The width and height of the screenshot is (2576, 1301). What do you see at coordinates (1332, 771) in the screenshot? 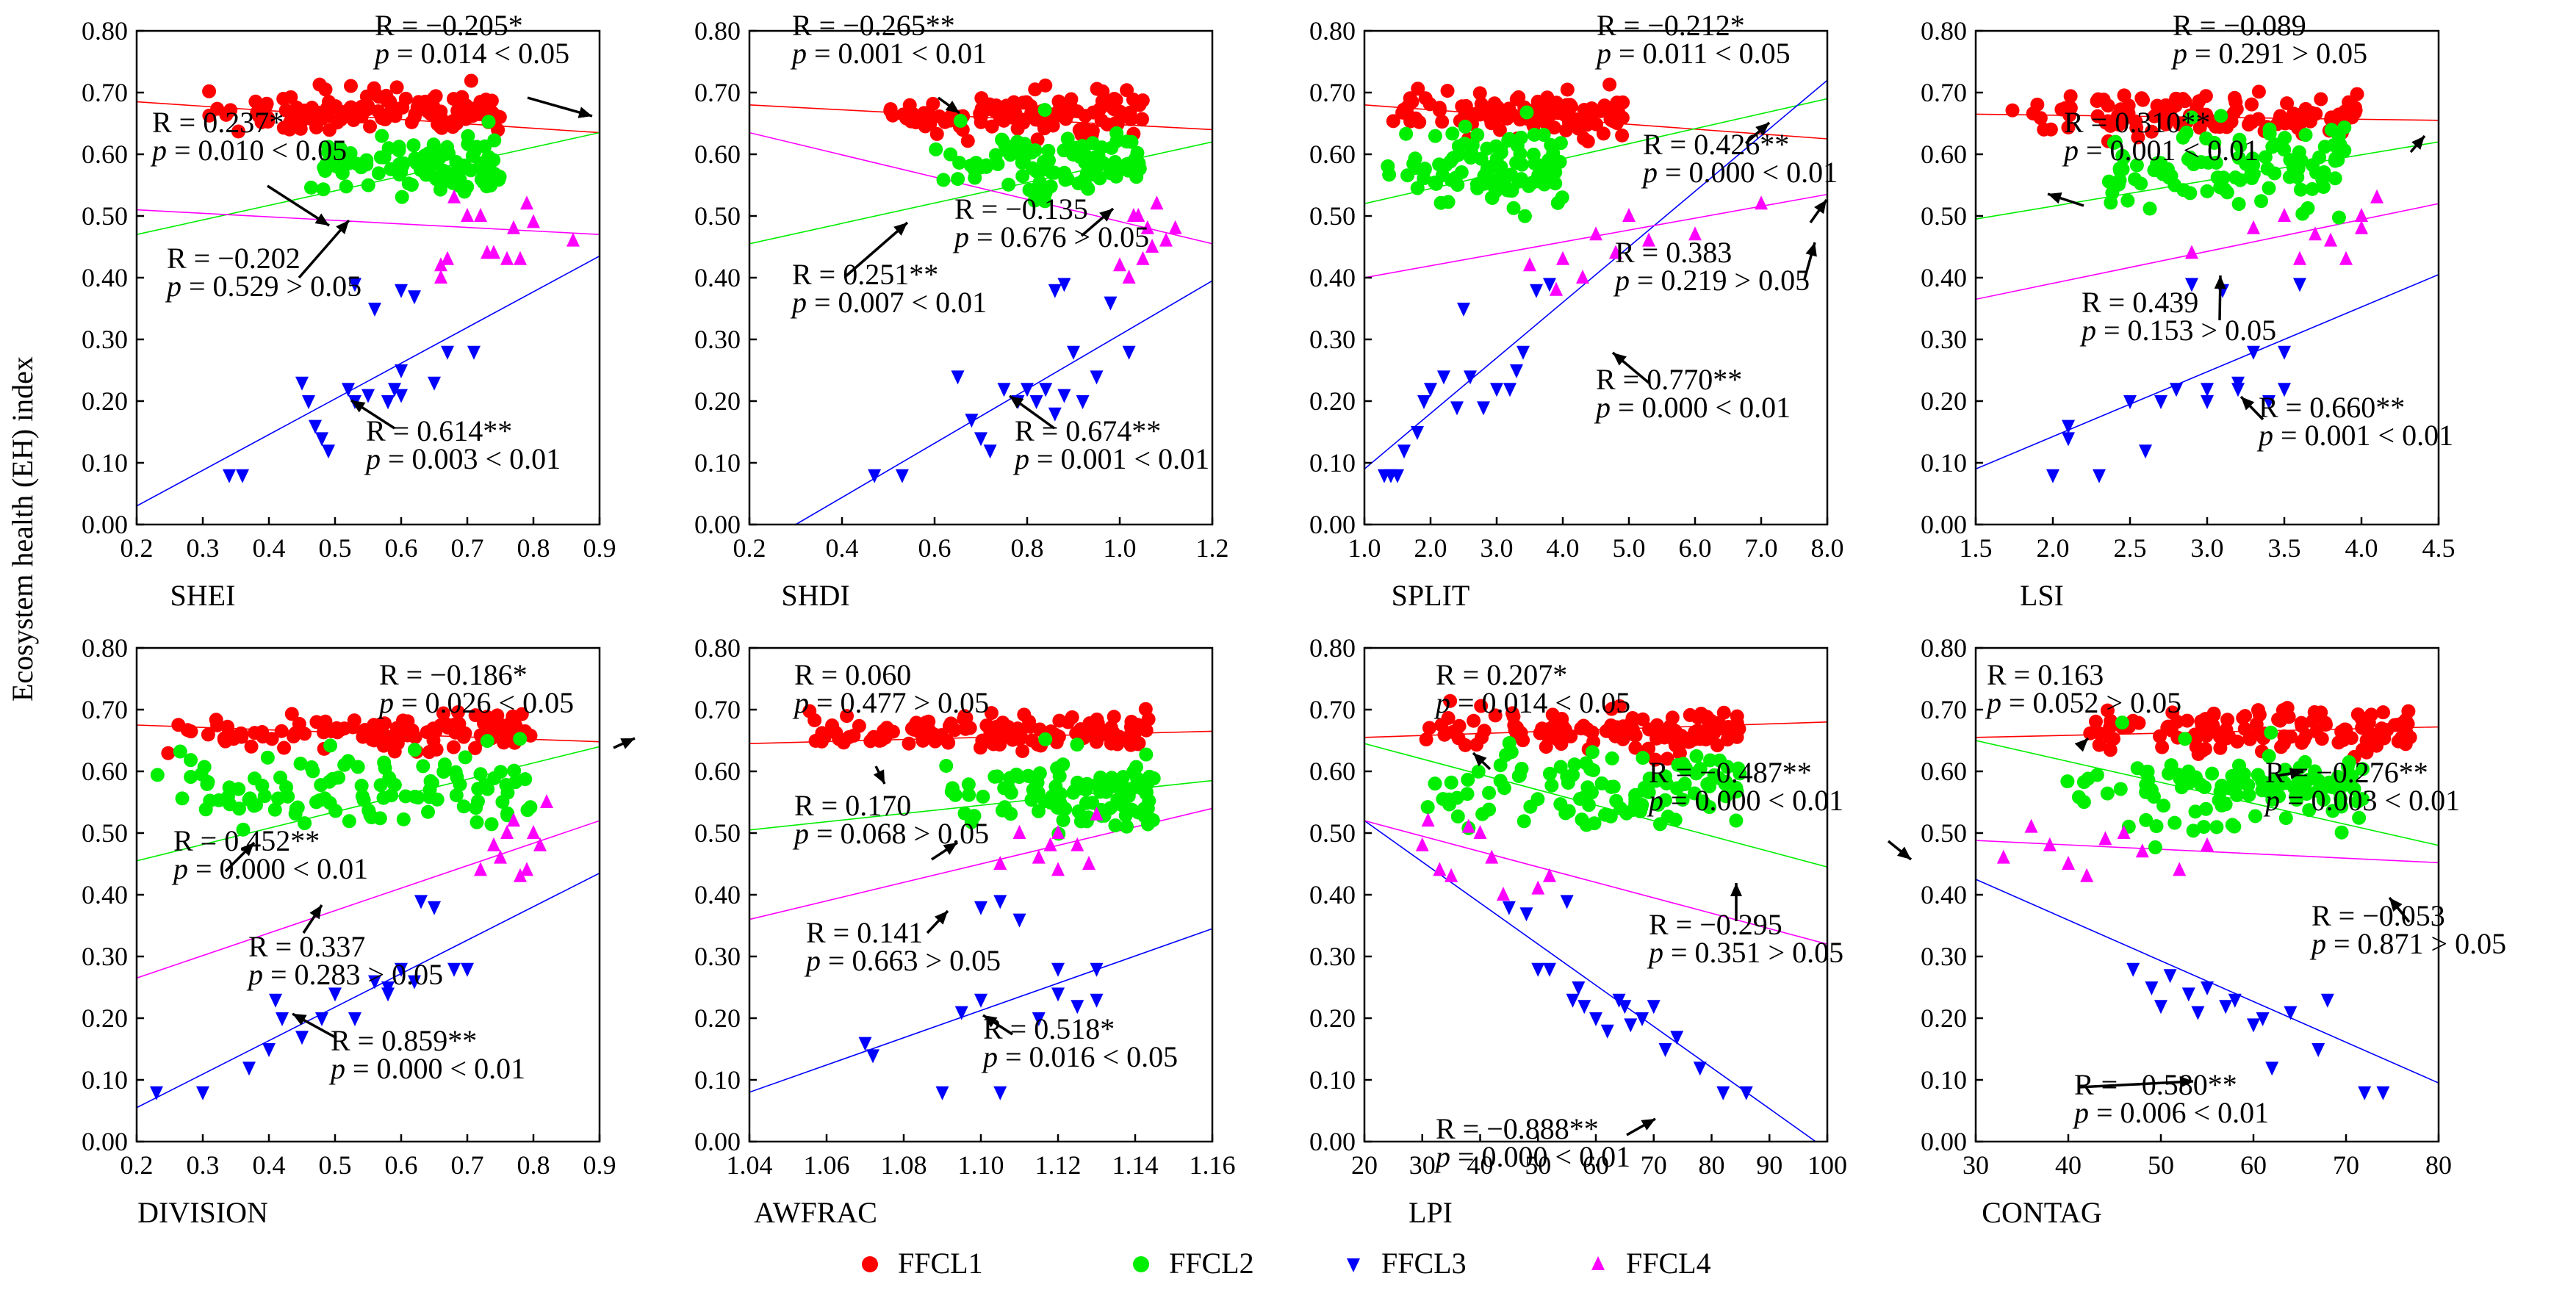
I see `y-tick-label: 0.60` at bounding box center [1332, 771].